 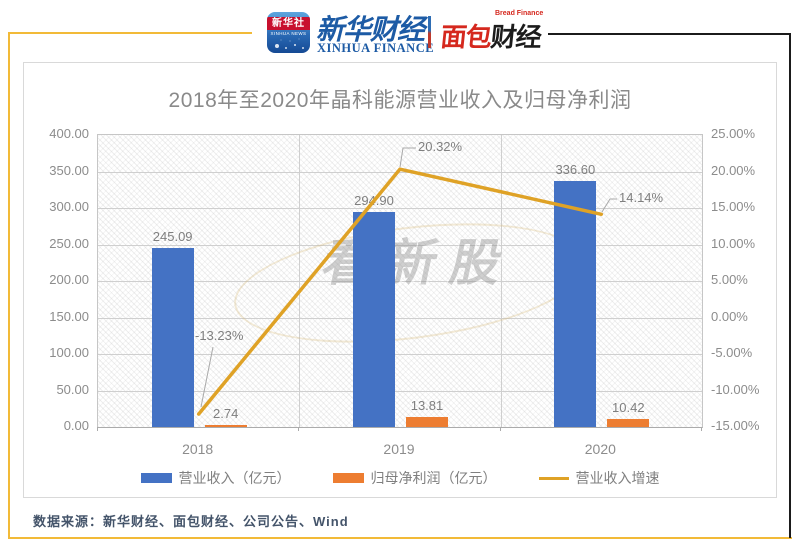 What do you see at coordinates (348, 478) in the screenshot?
I see `net-profit-legend-swatch` at bounding box center [348, 478].